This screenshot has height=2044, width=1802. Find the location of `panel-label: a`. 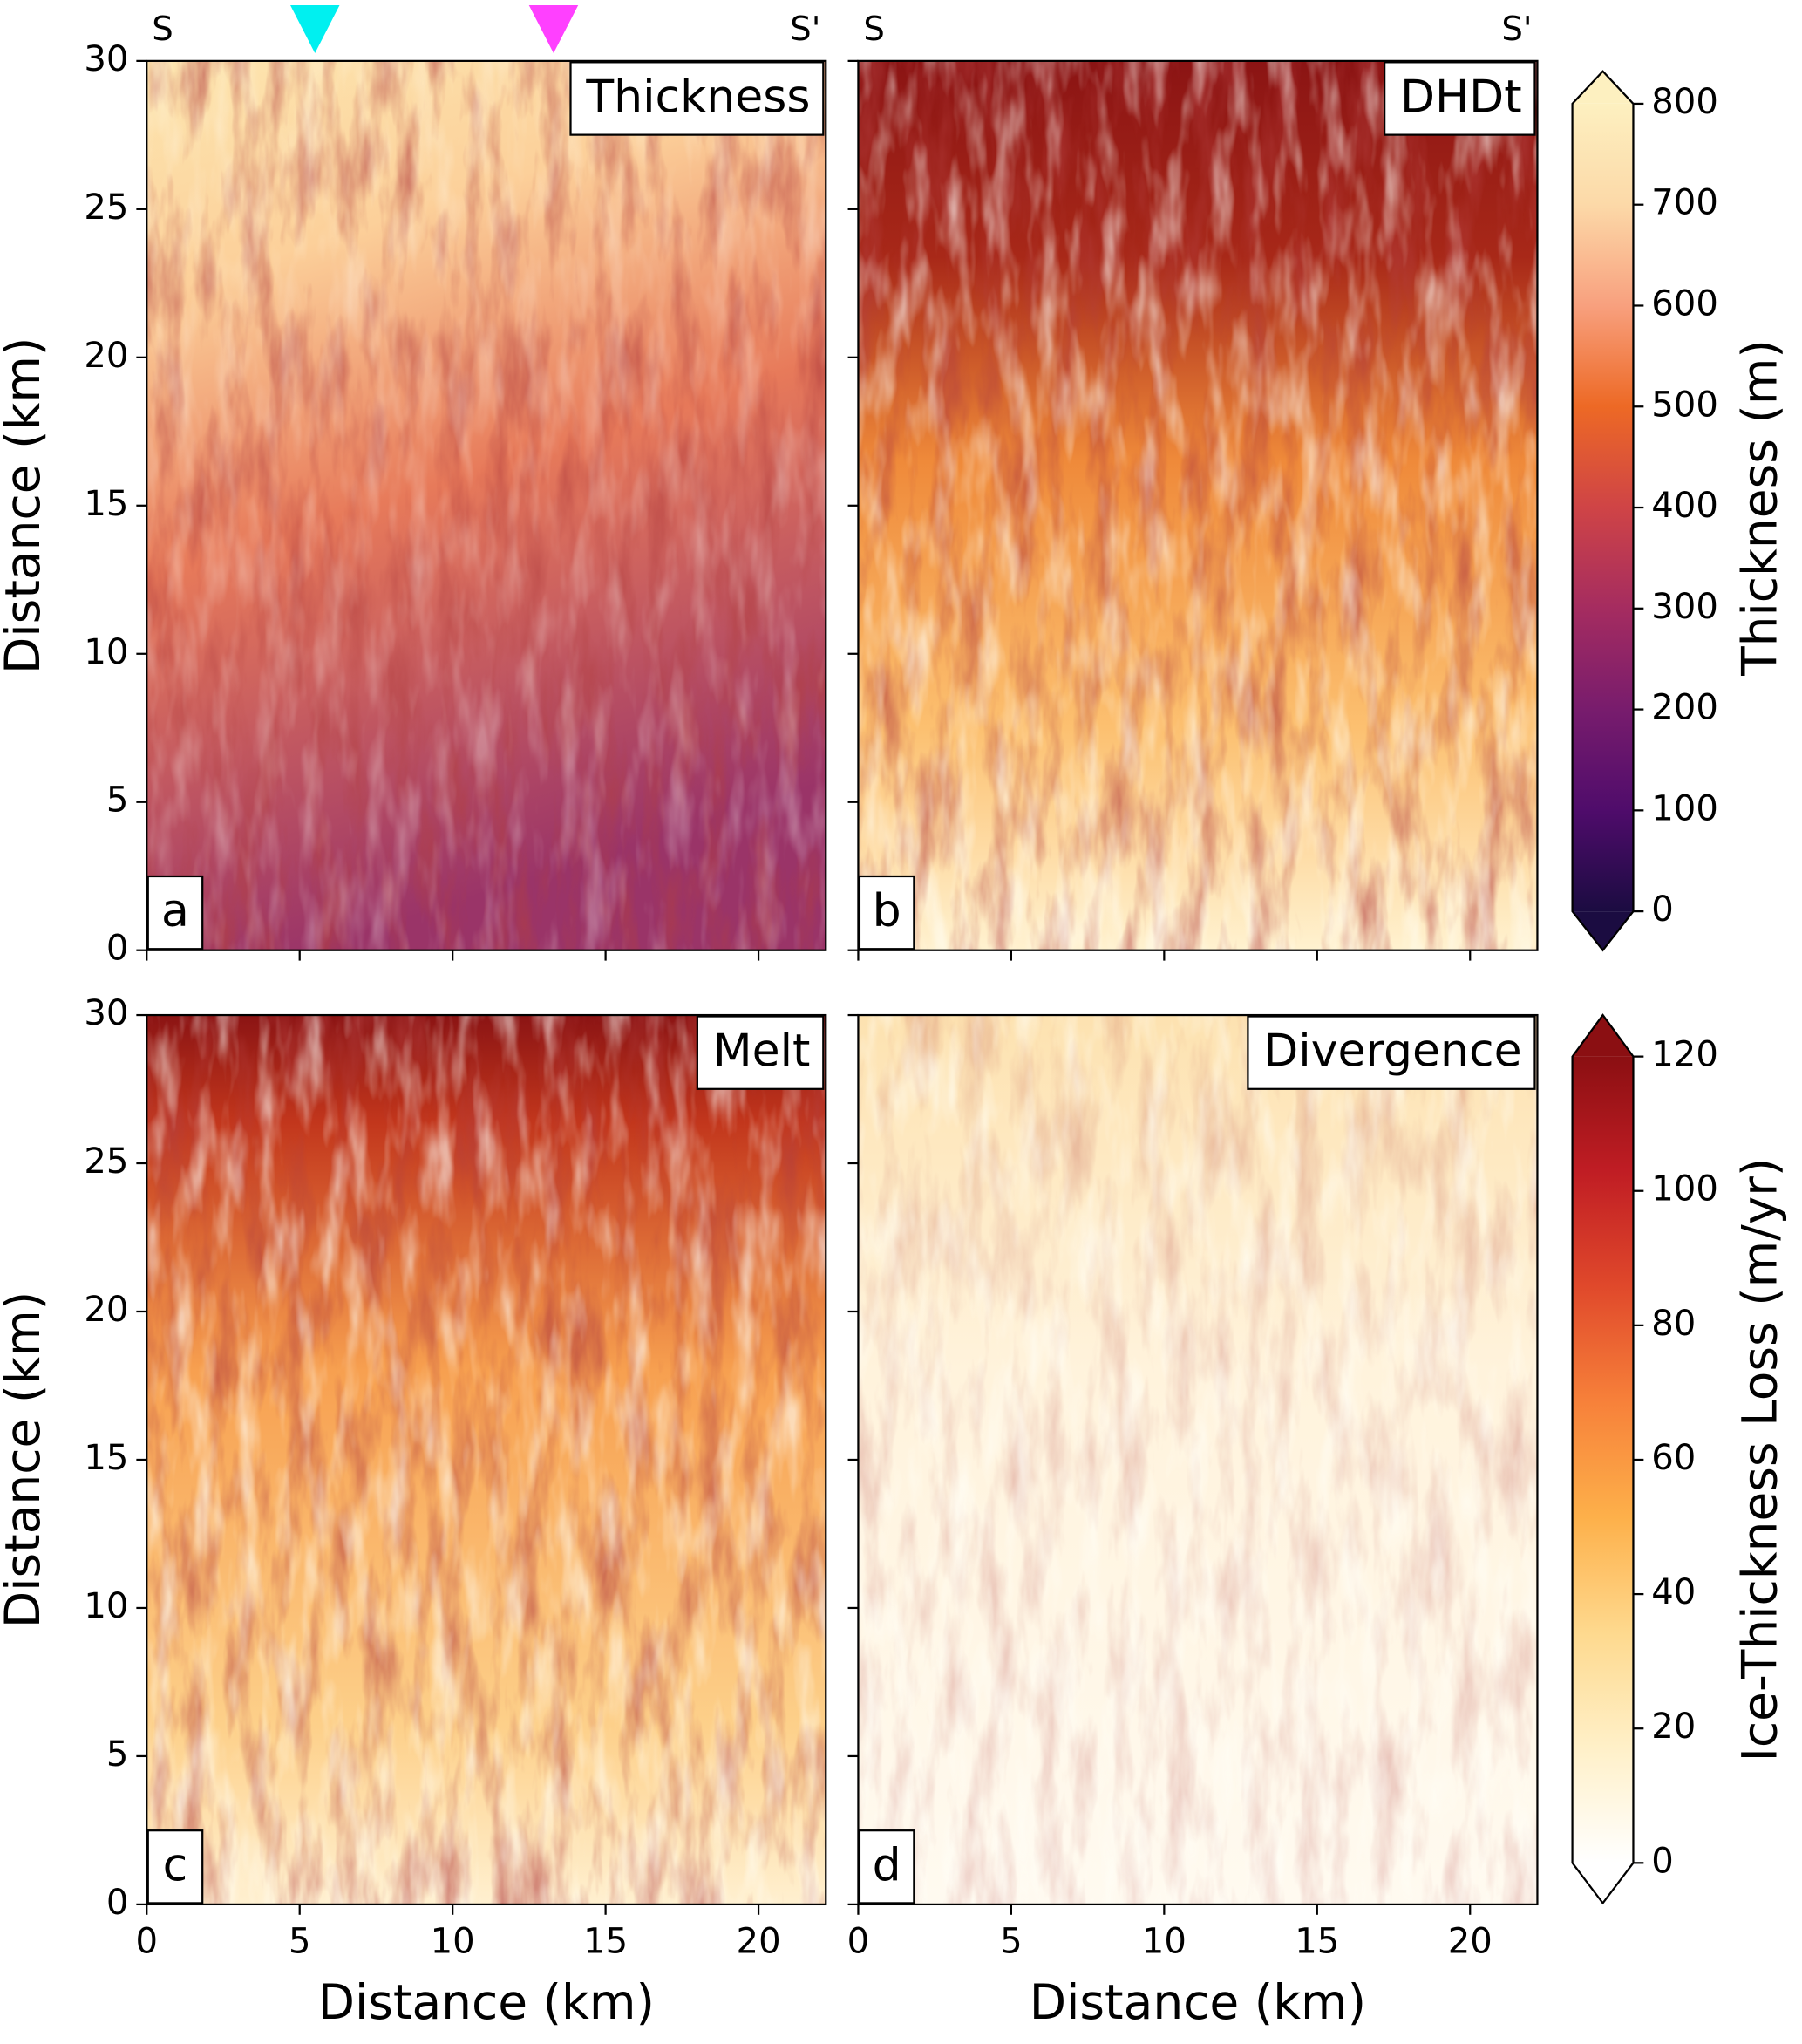

panel-label: a is located at coordinates (175, 911).